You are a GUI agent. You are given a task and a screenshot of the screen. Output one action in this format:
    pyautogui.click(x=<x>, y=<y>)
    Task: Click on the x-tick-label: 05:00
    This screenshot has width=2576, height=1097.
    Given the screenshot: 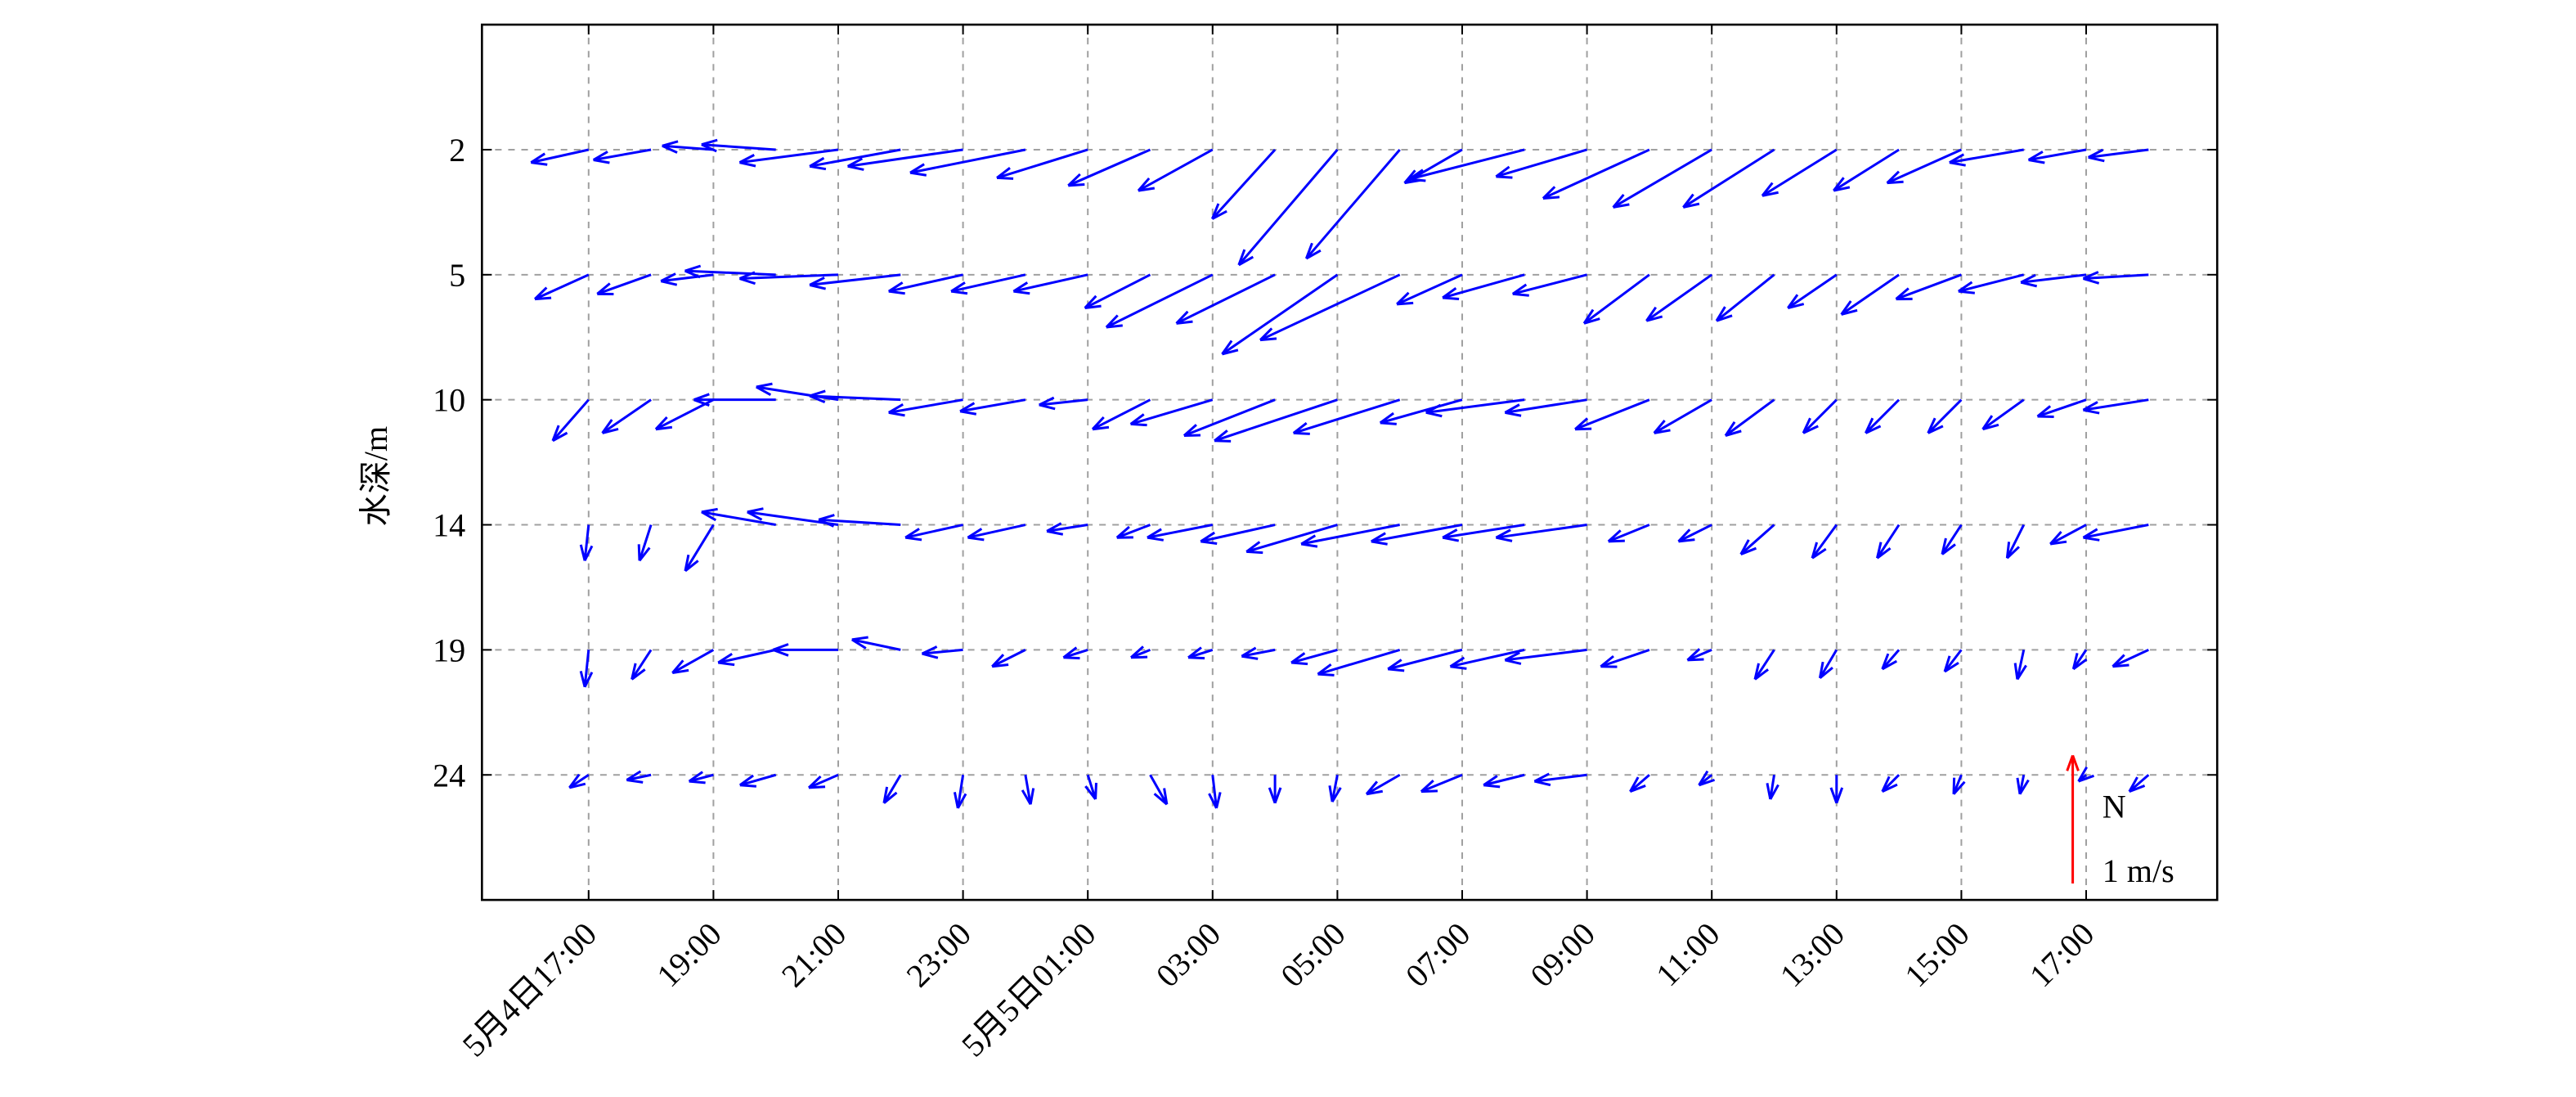 What is the action you would take?
    pyautogui.click(x=1312, y=954)
    